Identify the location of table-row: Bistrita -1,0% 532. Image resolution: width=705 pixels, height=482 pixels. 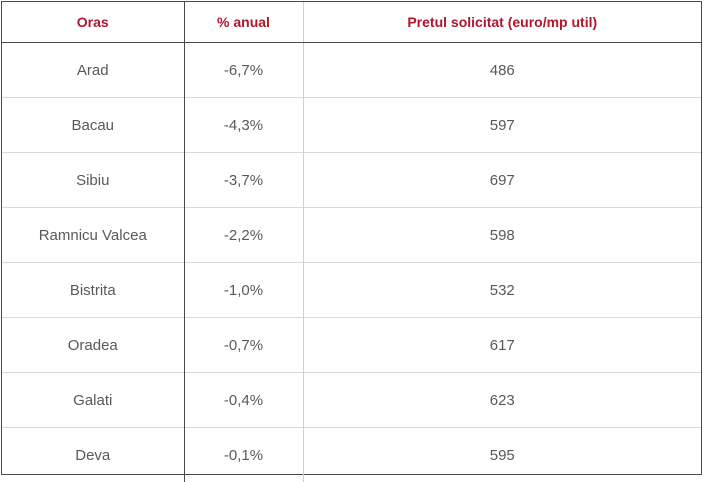
(351, 290).